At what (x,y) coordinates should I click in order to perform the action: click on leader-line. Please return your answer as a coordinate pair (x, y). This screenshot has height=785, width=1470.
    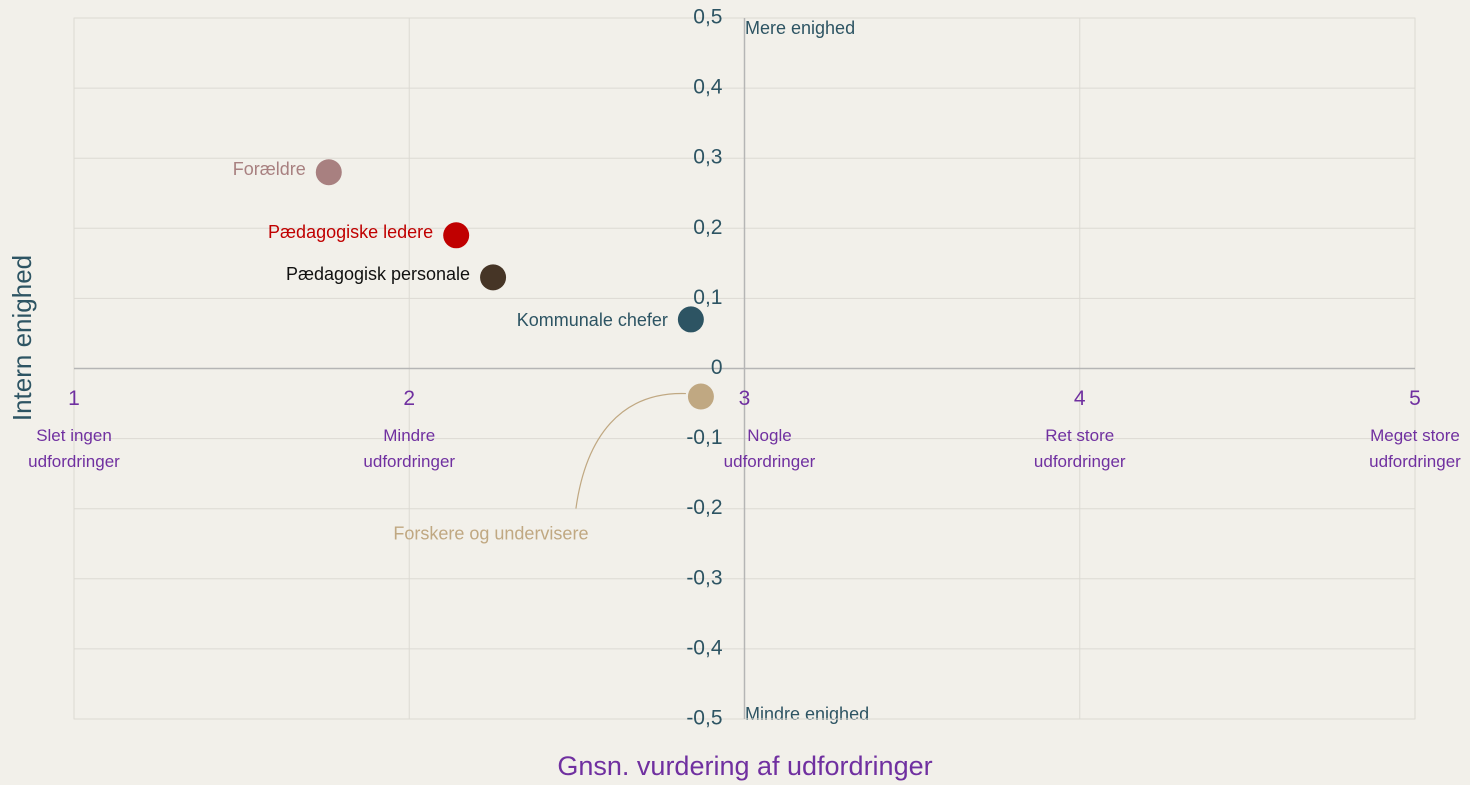
    Looking at the image, I should click on (630, 450).